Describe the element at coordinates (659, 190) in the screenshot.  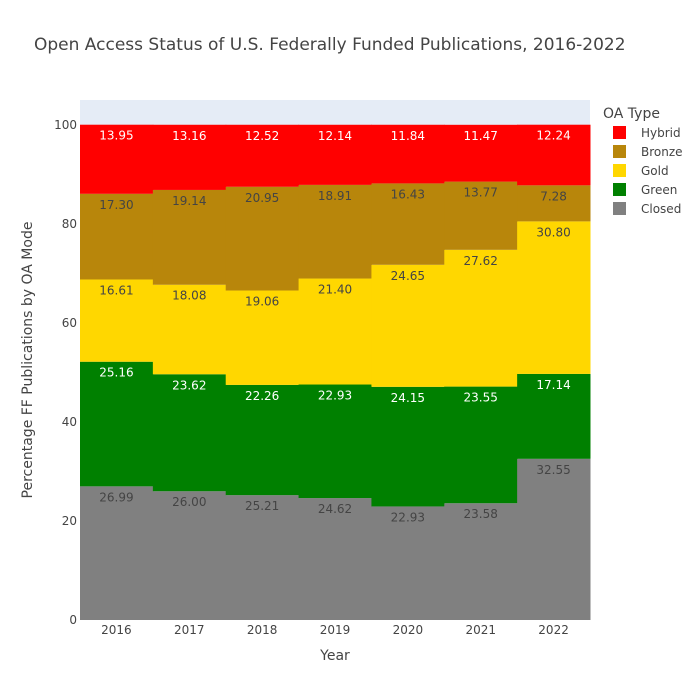
I see `legend-label-green: Green` at that location.